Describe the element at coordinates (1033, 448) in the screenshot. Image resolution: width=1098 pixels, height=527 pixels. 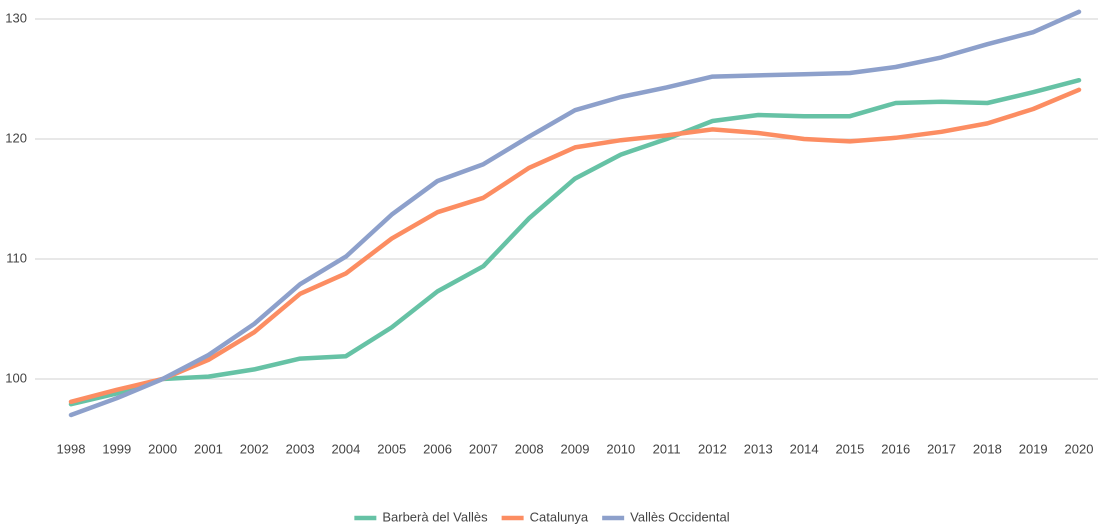
I see `x-tick-label: 2019` at that location.